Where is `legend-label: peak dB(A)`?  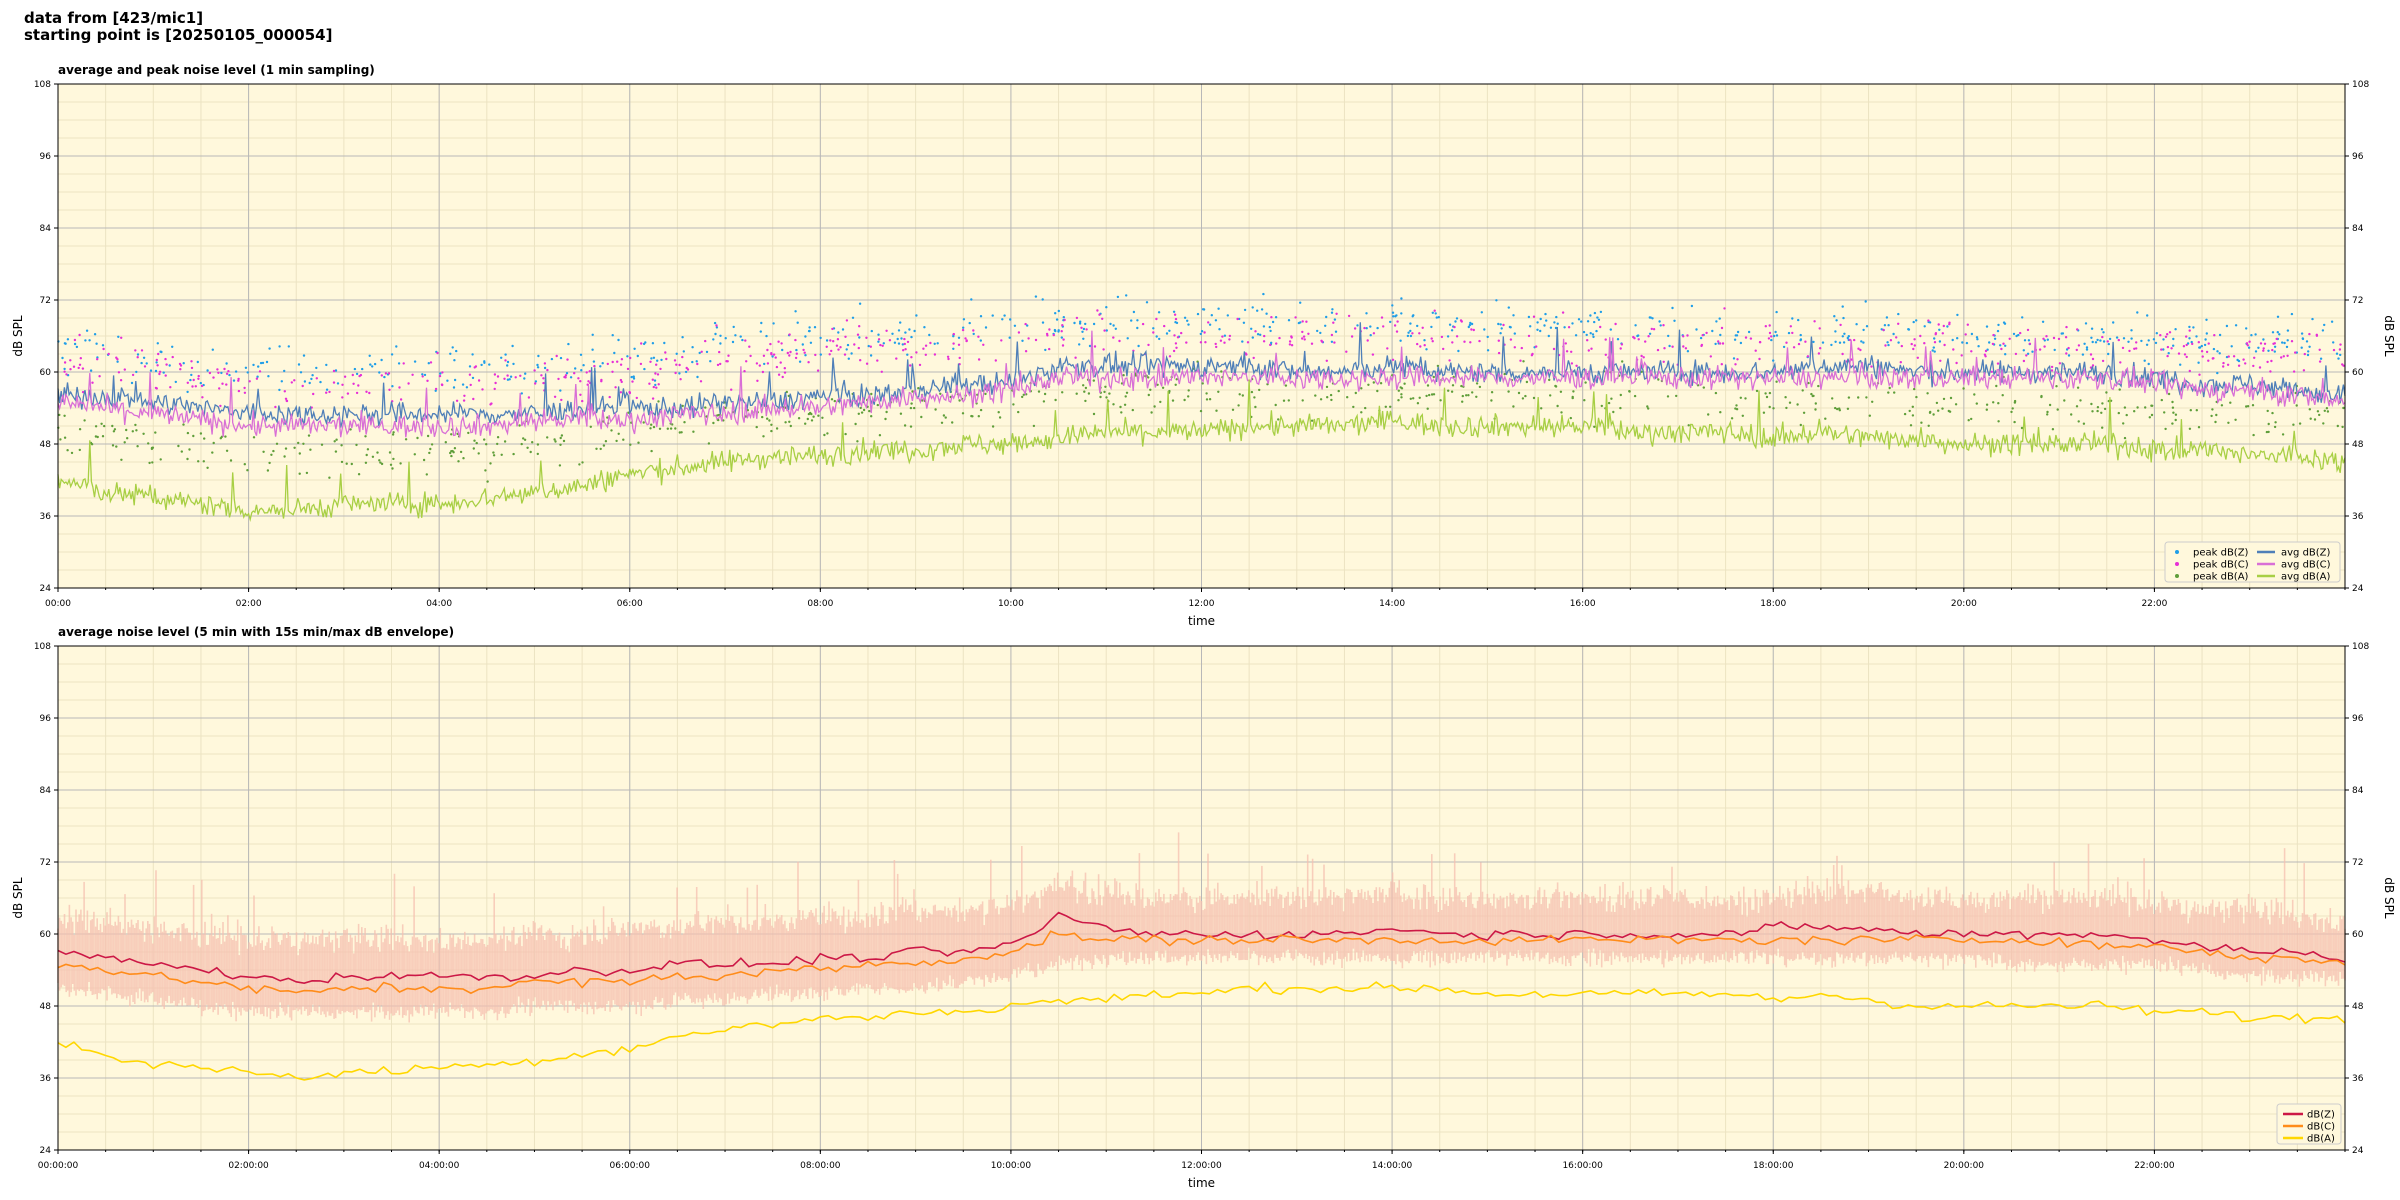
legend-label: peak dB(A) is located at coordinates (2221, 577).